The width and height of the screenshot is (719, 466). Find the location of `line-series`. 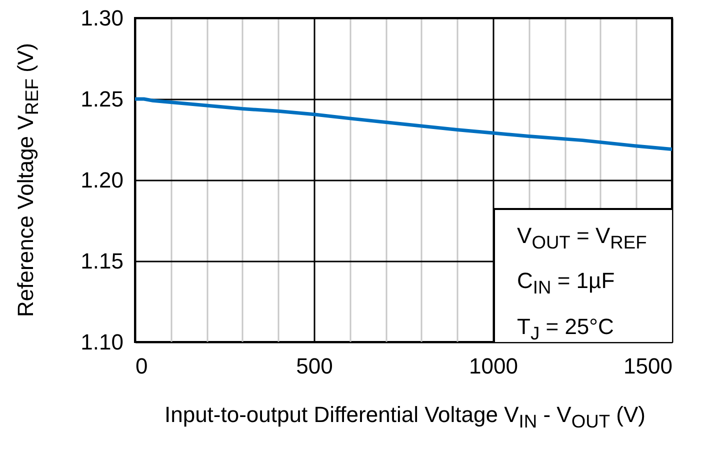

line-series is located at coordinates (403, 124).